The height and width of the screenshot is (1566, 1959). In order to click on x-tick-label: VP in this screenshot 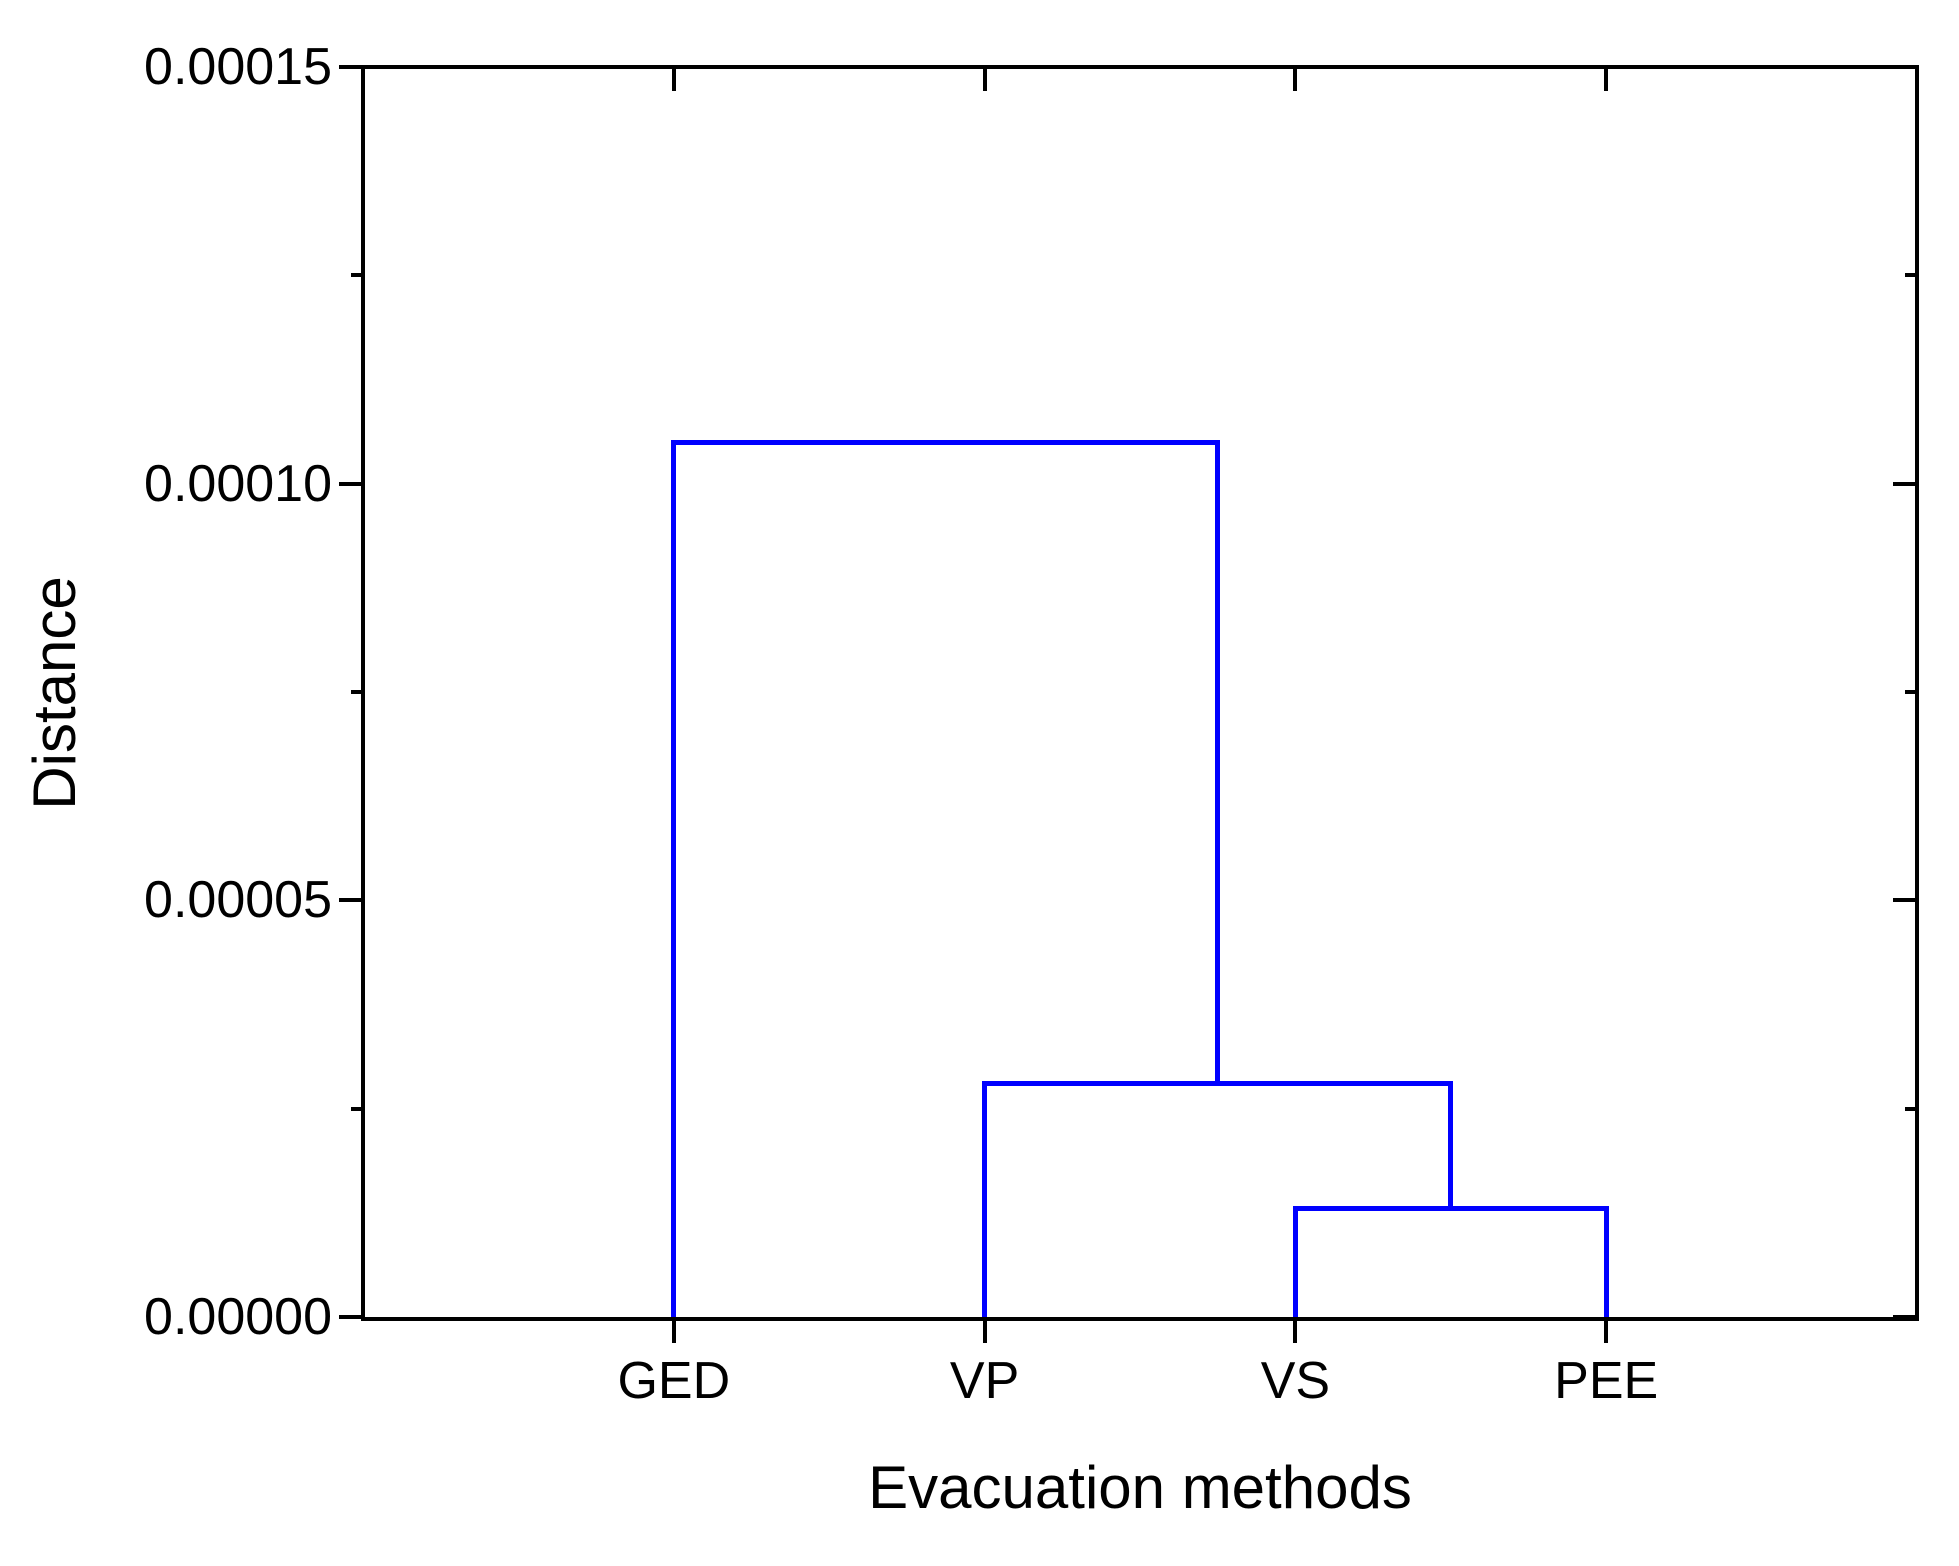, I will do `click(984, 1381)`.